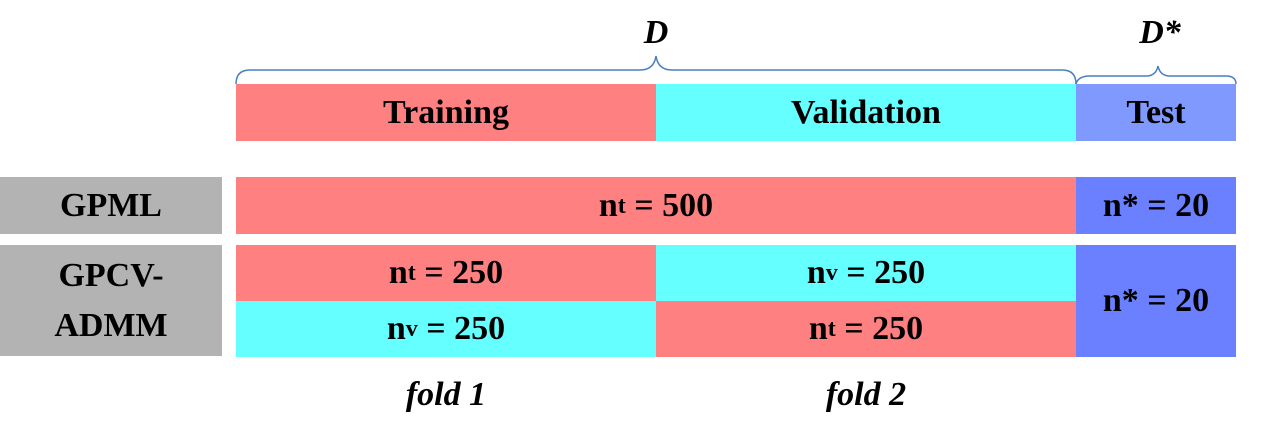 This screenshot has height=441, width=1285. Describe the element at coordinates (1156, 112) in the screenshot. I see `header-test: Test` at that location.